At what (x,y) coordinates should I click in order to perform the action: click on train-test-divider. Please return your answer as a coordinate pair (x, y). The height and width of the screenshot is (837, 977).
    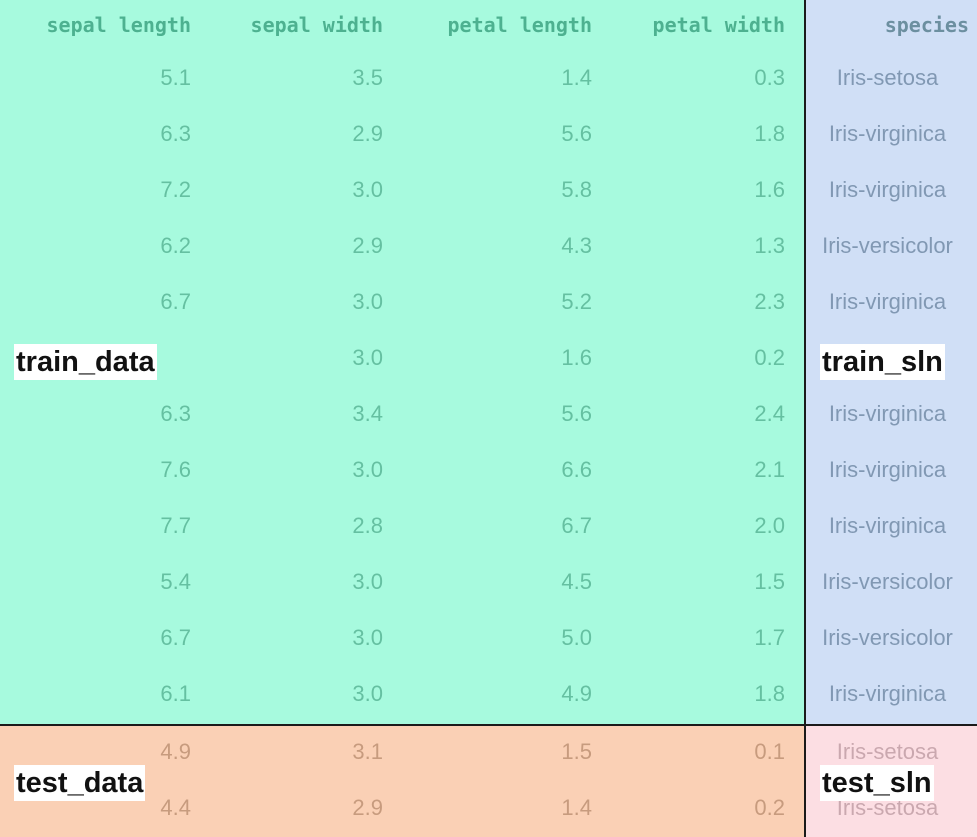
    Looking at the image, I should click on (488, 725).